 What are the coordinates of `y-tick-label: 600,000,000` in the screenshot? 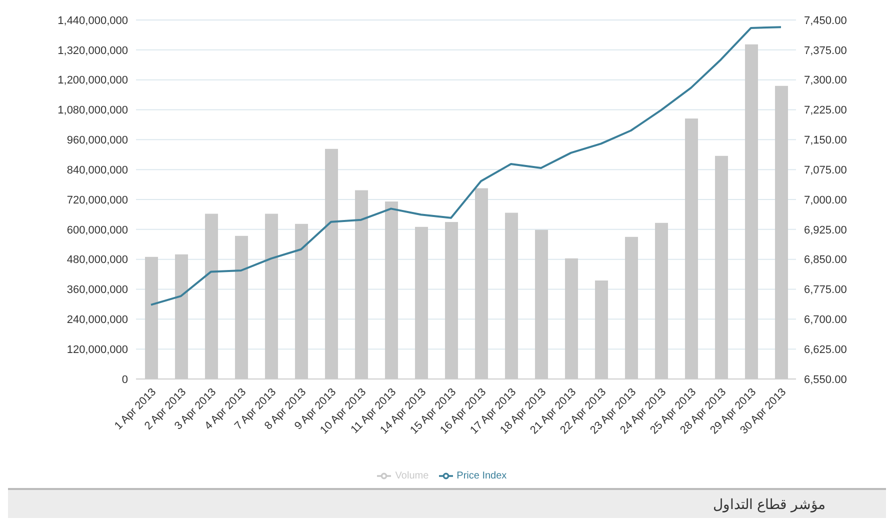 It's located at (97, 230).